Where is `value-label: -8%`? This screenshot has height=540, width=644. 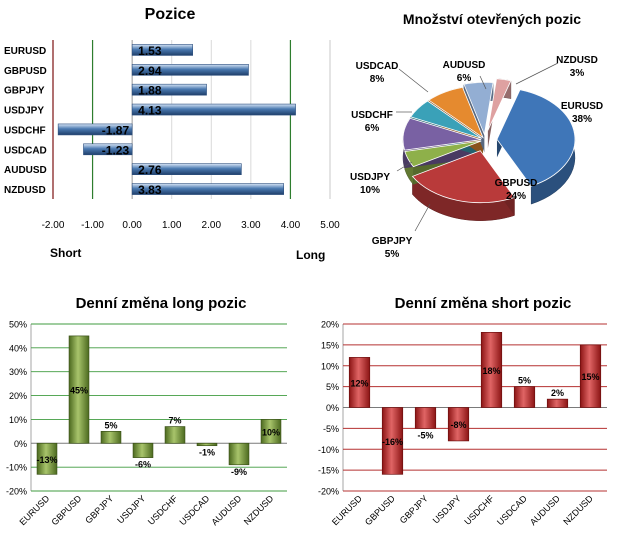
value-label: -8% is located at coordinates (458, 425).